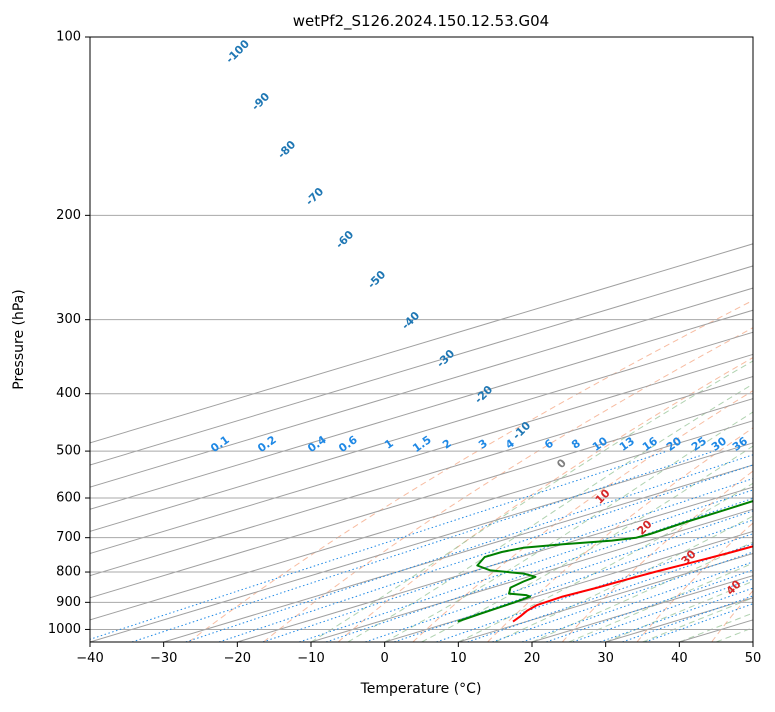 Image resolution: width=775 pixels, height=712 pixels. What do you see at coordinates (68, 602) in the screenshot?
I see `y-tick-label: 900` at bounding box center [68, 602].